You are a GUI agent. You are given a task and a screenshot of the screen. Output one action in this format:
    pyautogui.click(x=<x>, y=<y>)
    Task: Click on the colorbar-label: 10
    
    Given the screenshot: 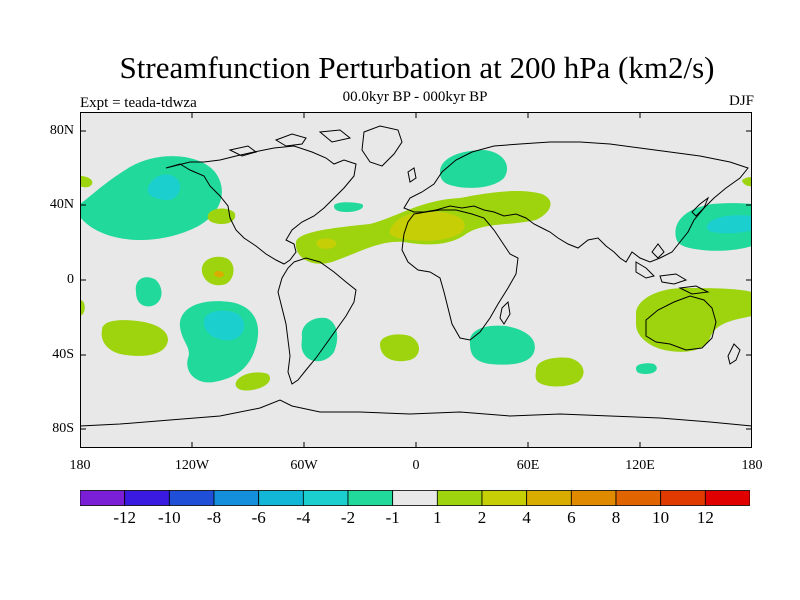 What is the action you would take?
    pyautogui.click(x=661, y=517)
    